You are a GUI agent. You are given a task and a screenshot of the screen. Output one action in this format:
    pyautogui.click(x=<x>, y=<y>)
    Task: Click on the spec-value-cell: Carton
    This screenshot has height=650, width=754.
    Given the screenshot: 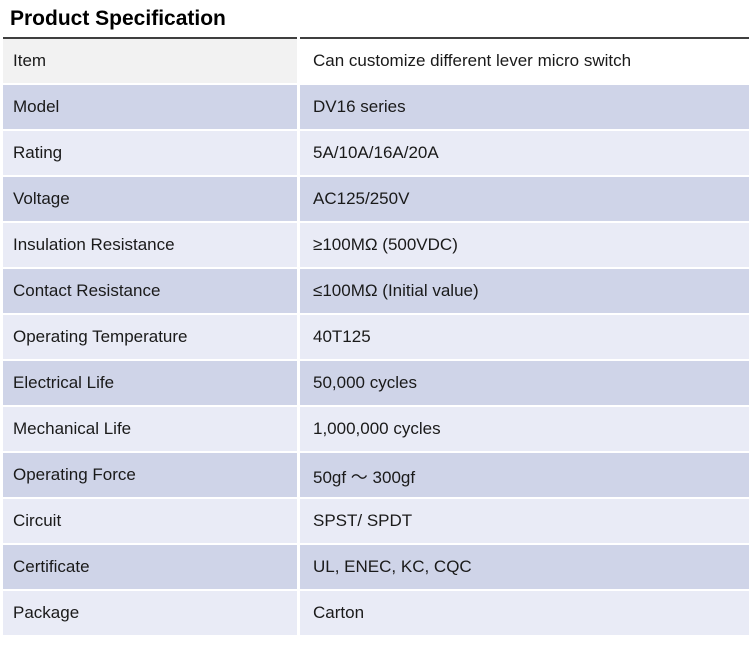 What is the action you would take?
    pyautogui.click(x=524, y=613)
    